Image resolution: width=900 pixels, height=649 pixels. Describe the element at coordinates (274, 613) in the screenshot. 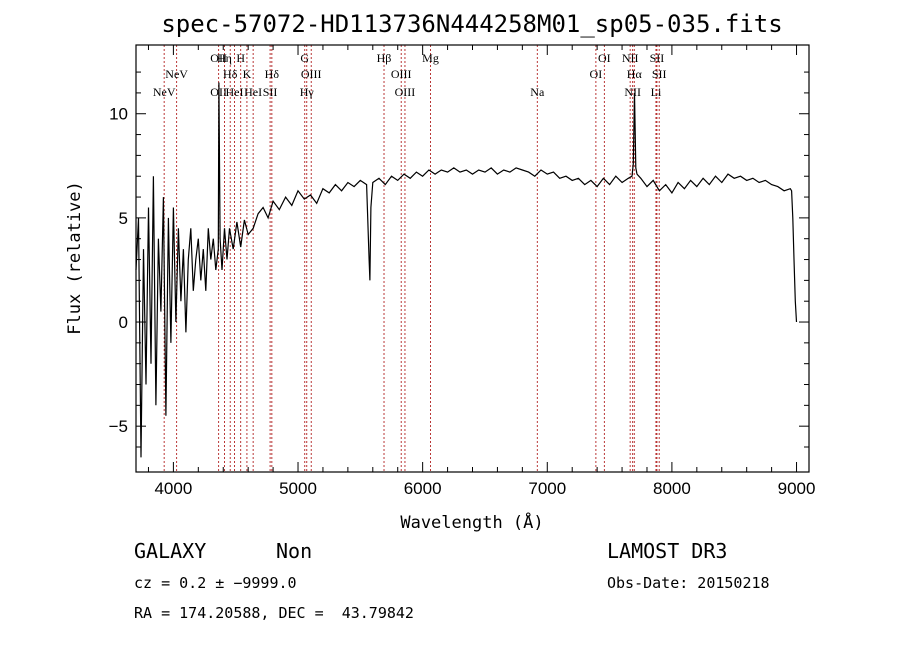

I see `ra-dec: RA = 174.20588, DEC = 43.79842` at that location.